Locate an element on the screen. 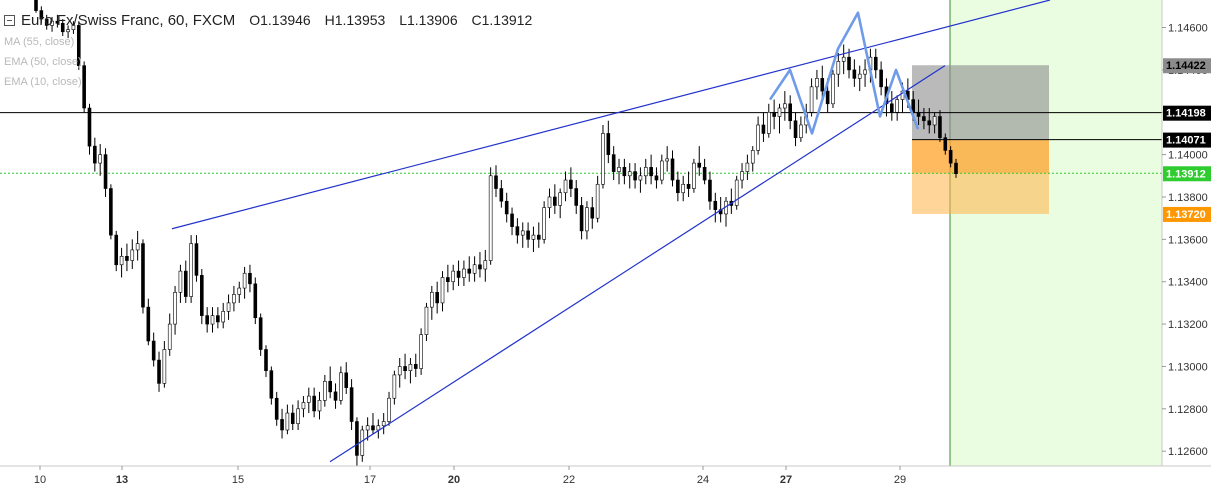  time-axis: 10 13 15 17 20 22 24 27 29 is located at coordinates (470, 476).